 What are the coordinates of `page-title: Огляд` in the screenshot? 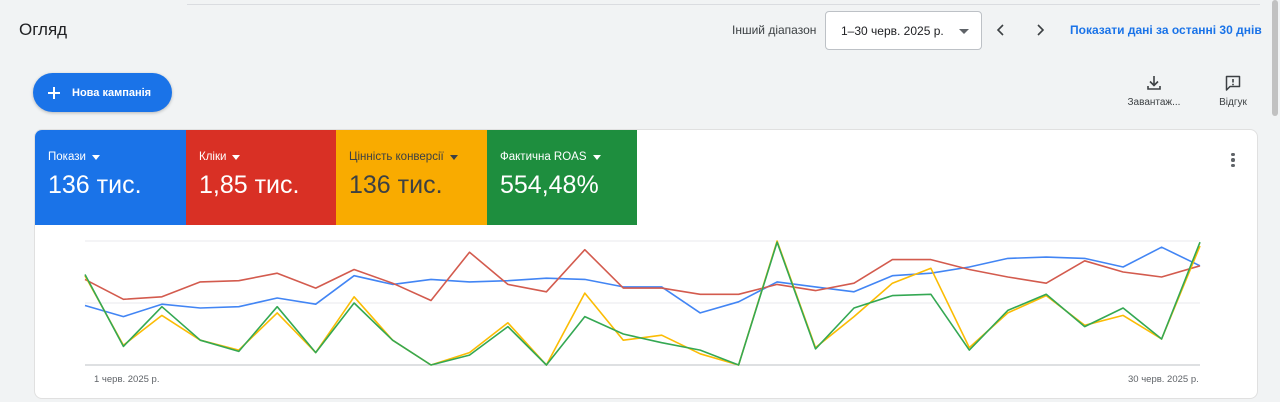 It's located at (43, 29).